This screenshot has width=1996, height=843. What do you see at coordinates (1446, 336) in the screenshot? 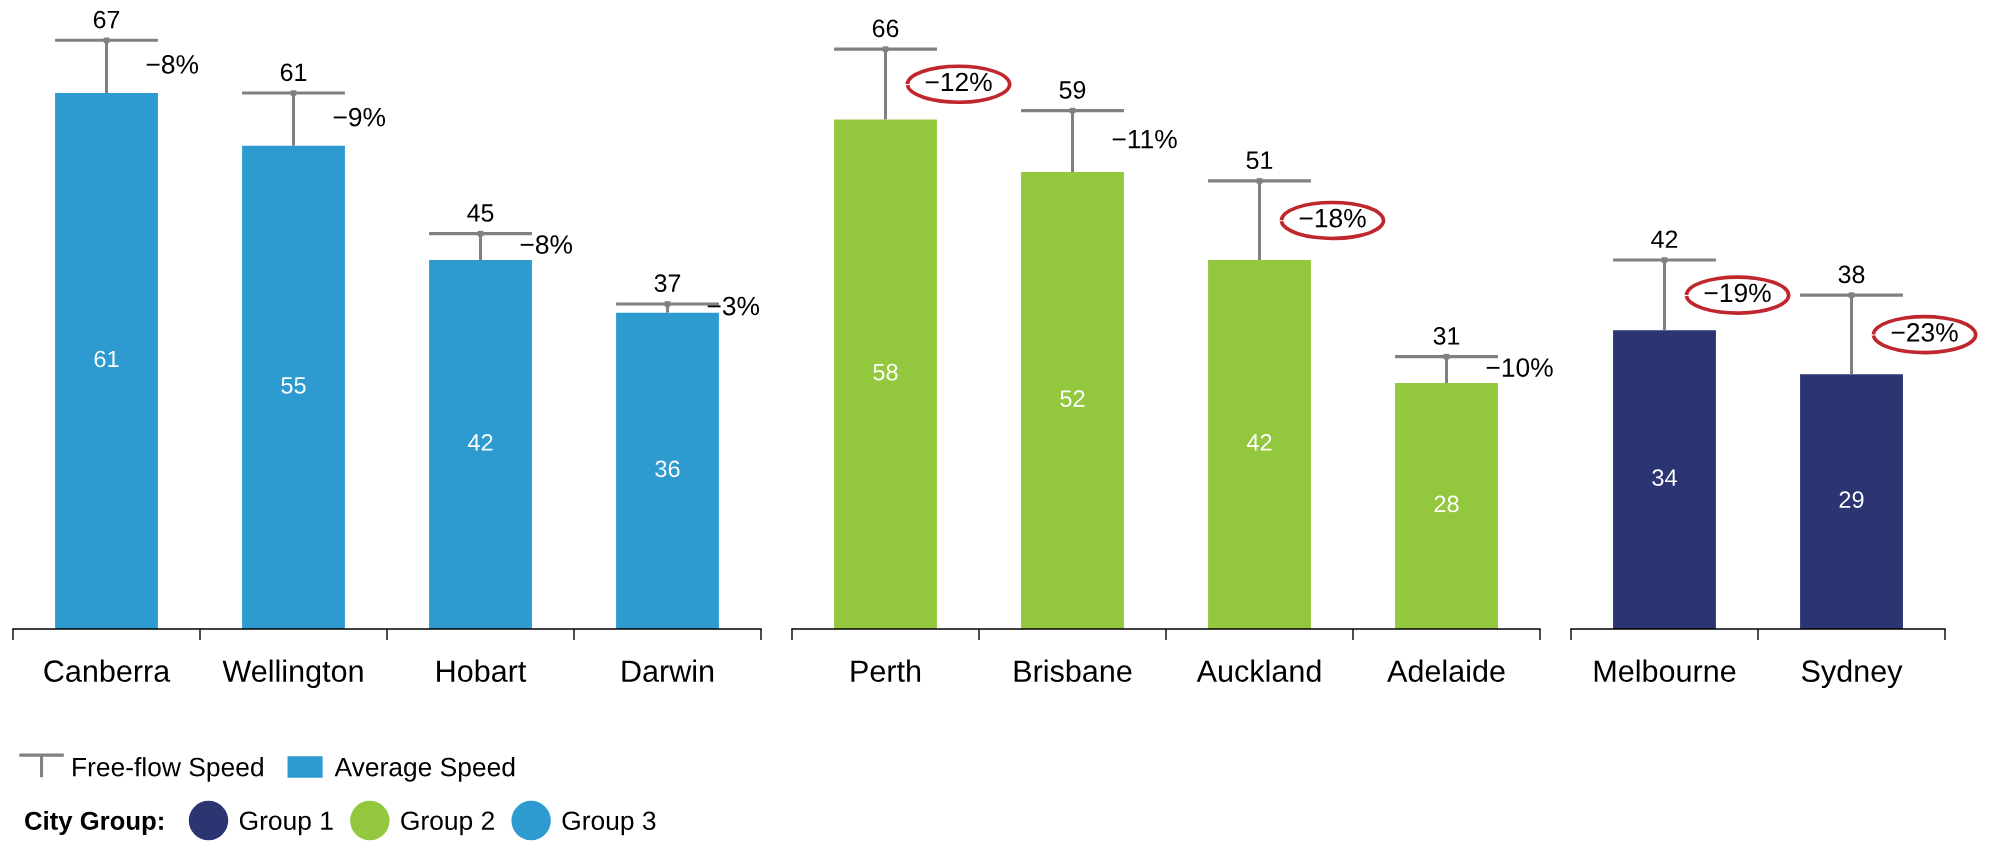
I see `data-label: 31` at bounding box center [1446, 336].